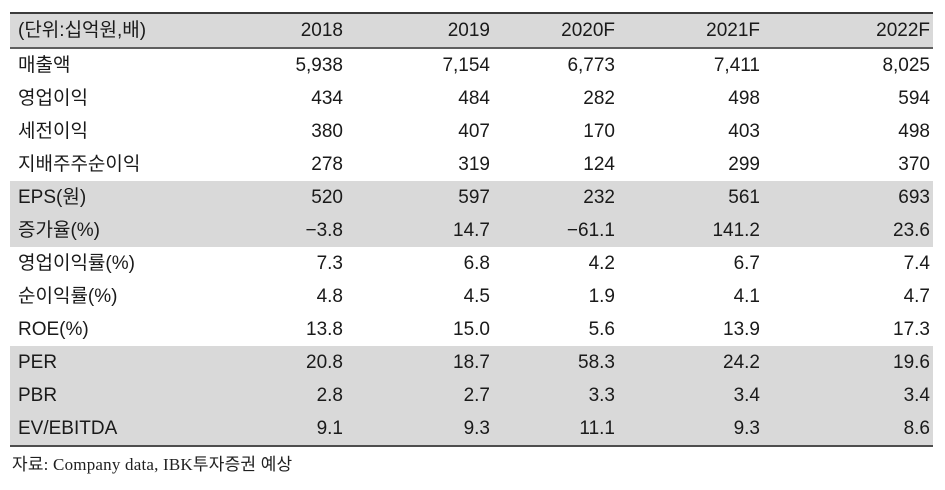  Describe the element at coordinates (38, 395) in the screenshot. I see `row-label: PBR` at that location.